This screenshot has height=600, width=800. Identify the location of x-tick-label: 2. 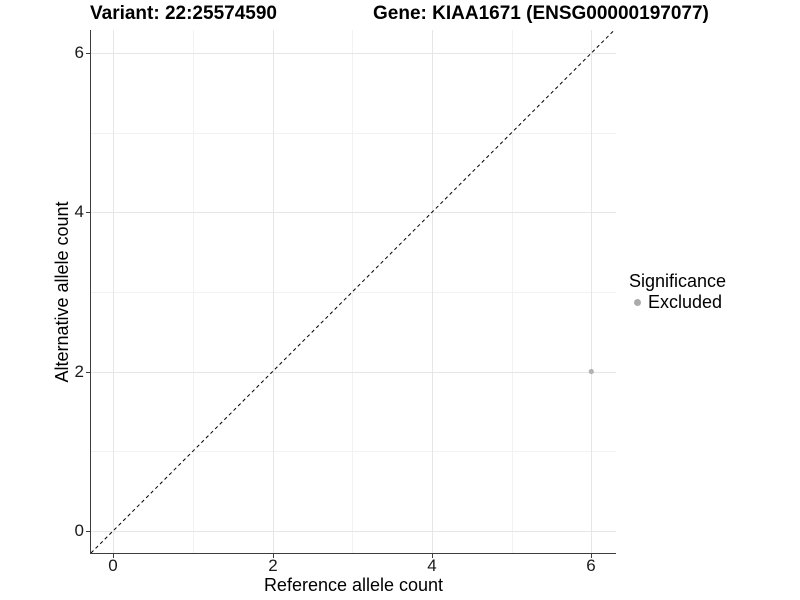
(273, 565).